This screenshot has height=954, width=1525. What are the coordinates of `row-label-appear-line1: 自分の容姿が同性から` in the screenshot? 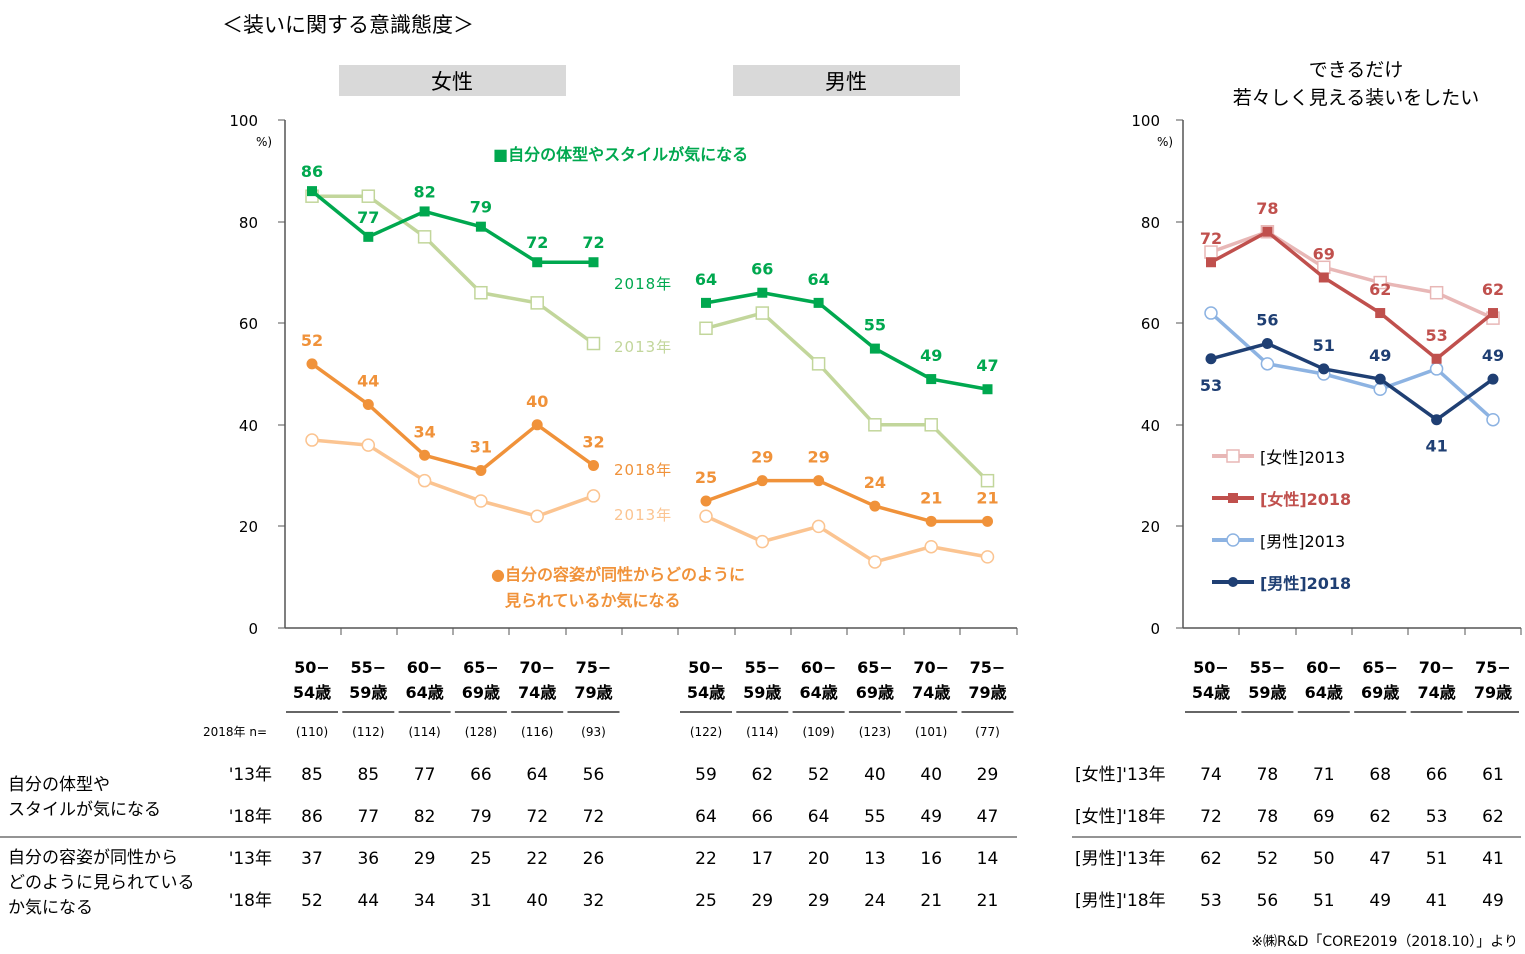 It's located at (93, 858).